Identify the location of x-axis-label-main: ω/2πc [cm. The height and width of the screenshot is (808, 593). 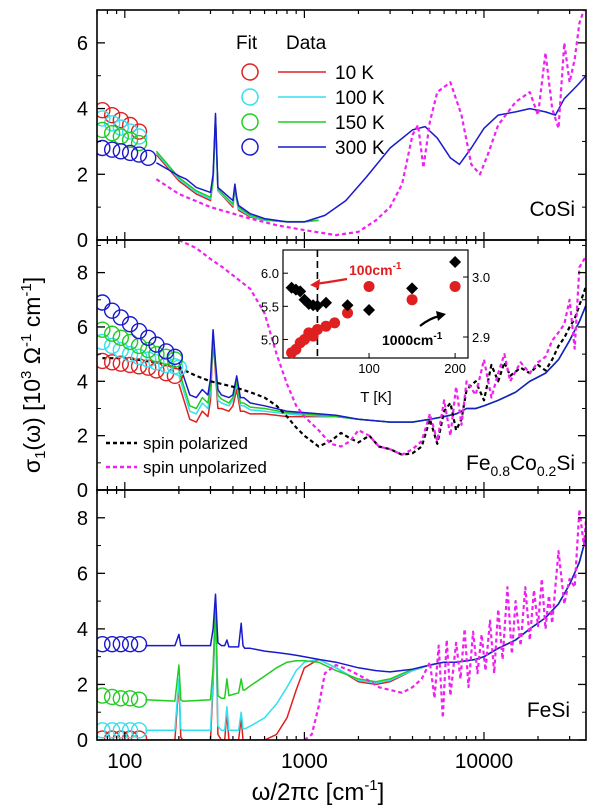
(308, 792).